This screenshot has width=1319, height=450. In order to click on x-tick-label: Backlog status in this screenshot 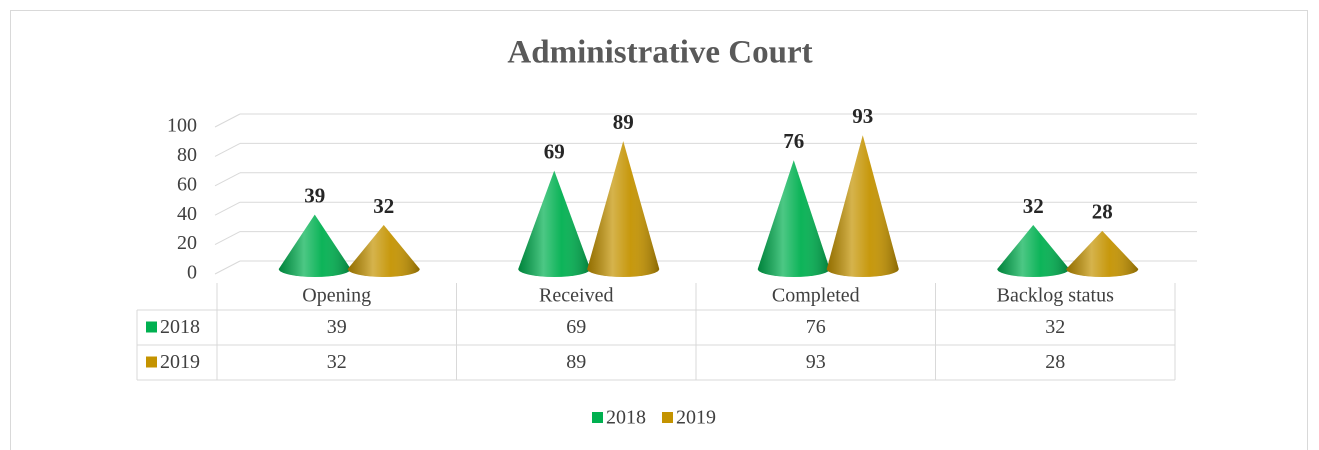, I will do `click(1055, 296)`.